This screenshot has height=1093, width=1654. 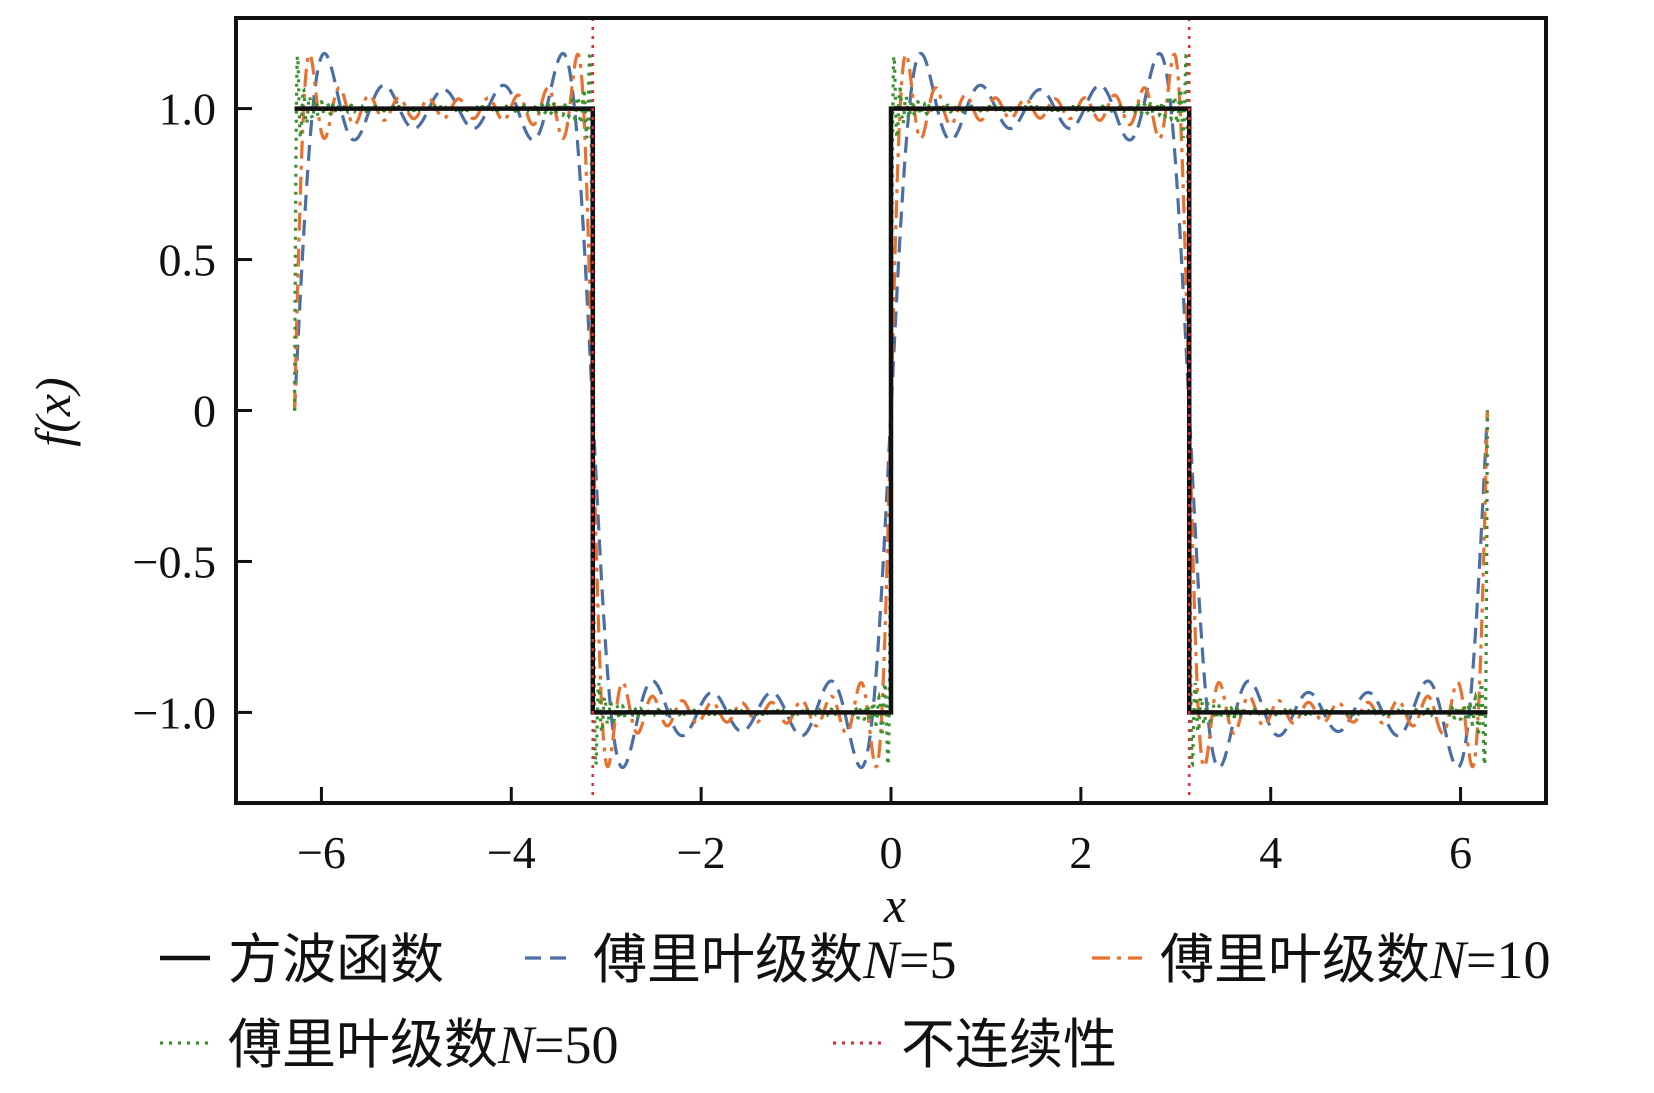 I want to click on x-axis-label: x, so click(x=894, y=905).